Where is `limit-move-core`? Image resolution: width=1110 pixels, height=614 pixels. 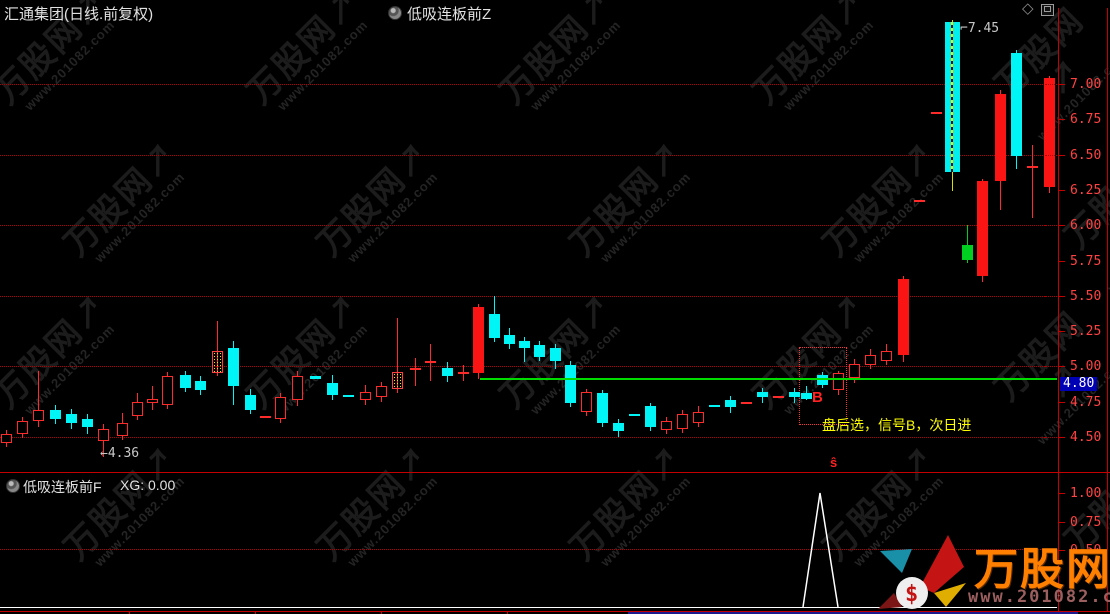
limit-move-core is located at coordinates (952, 96).